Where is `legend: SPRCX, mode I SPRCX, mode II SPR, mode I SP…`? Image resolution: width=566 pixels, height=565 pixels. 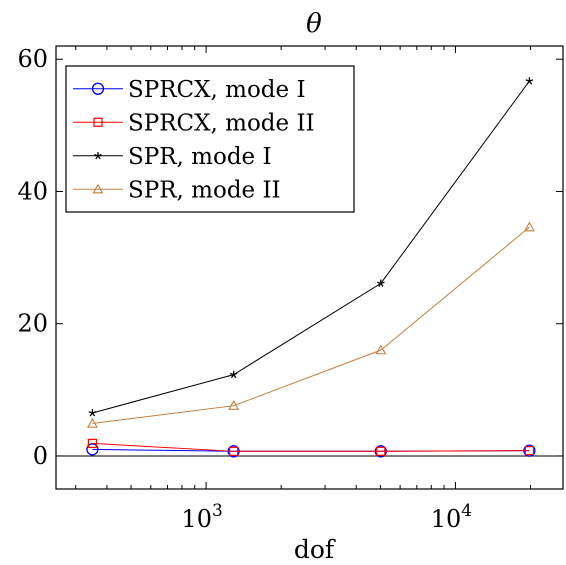
legend: SPRCX, mode I SPRCX, mode II SPR, mode I SP… is located at coordinates (210, 139).